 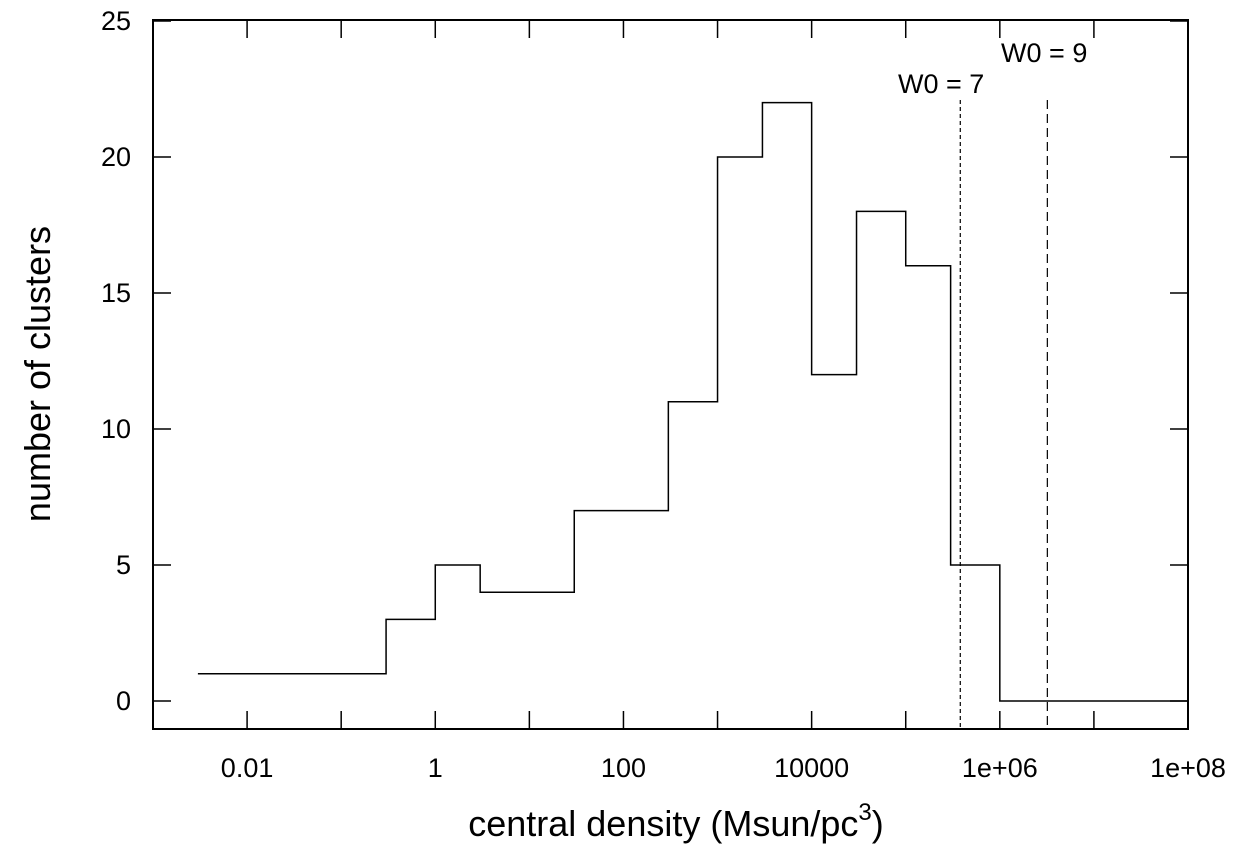 What do you see at coordinates (116, 21) in the screenshot?
I see `y-tick-label: 25` at bounding box center [116, 21].